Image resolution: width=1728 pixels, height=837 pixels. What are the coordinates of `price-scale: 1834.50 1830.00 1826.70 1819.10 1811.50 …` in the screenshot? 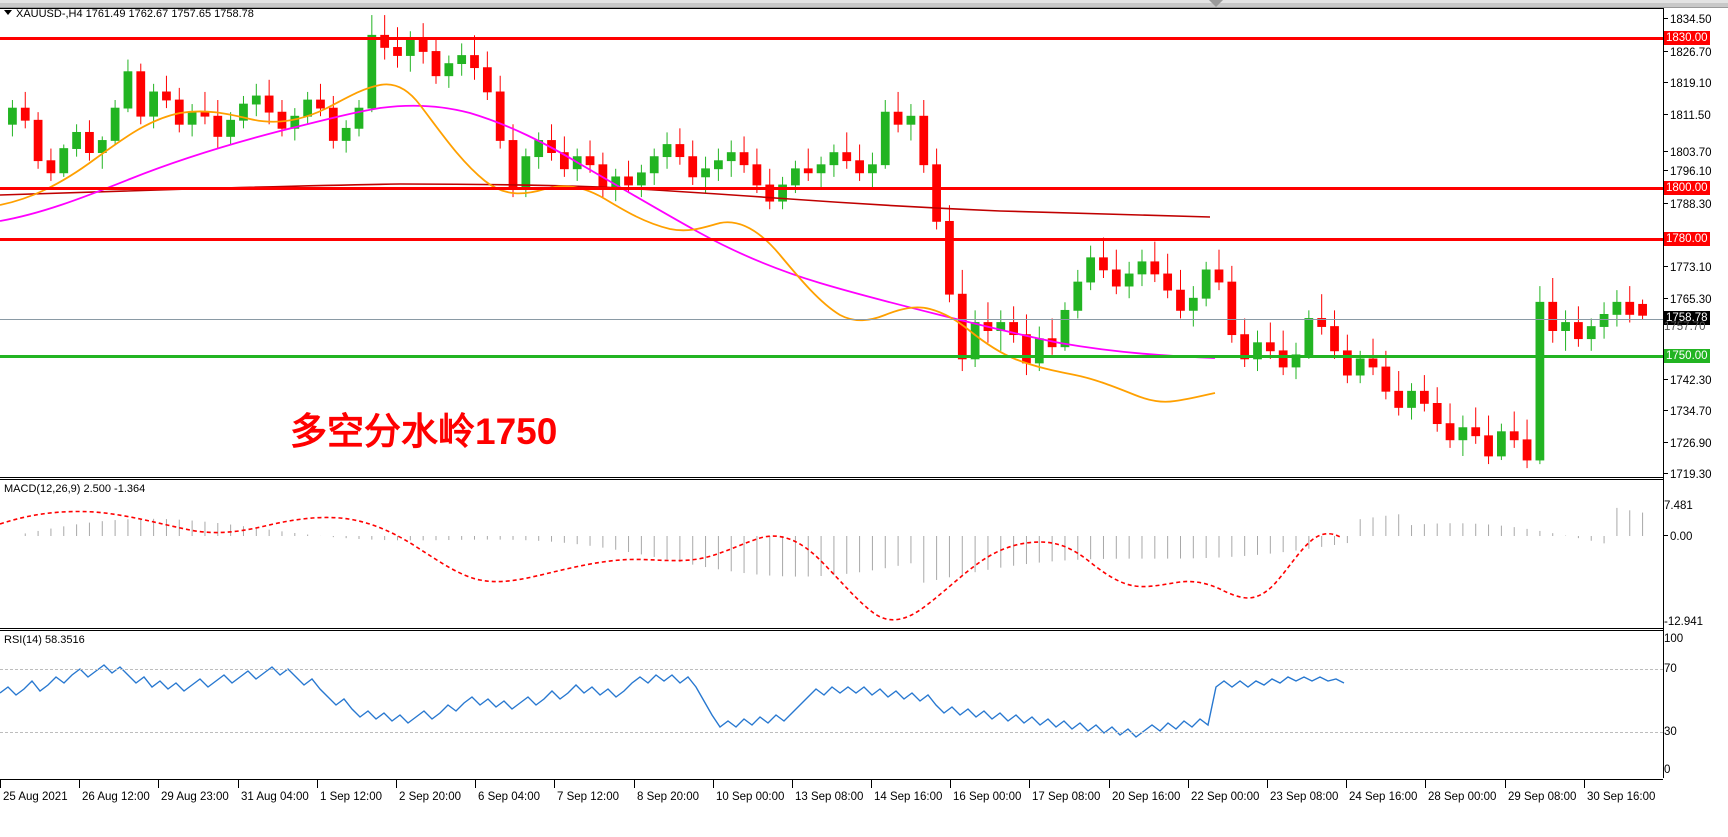 It's located at (1696, 418).